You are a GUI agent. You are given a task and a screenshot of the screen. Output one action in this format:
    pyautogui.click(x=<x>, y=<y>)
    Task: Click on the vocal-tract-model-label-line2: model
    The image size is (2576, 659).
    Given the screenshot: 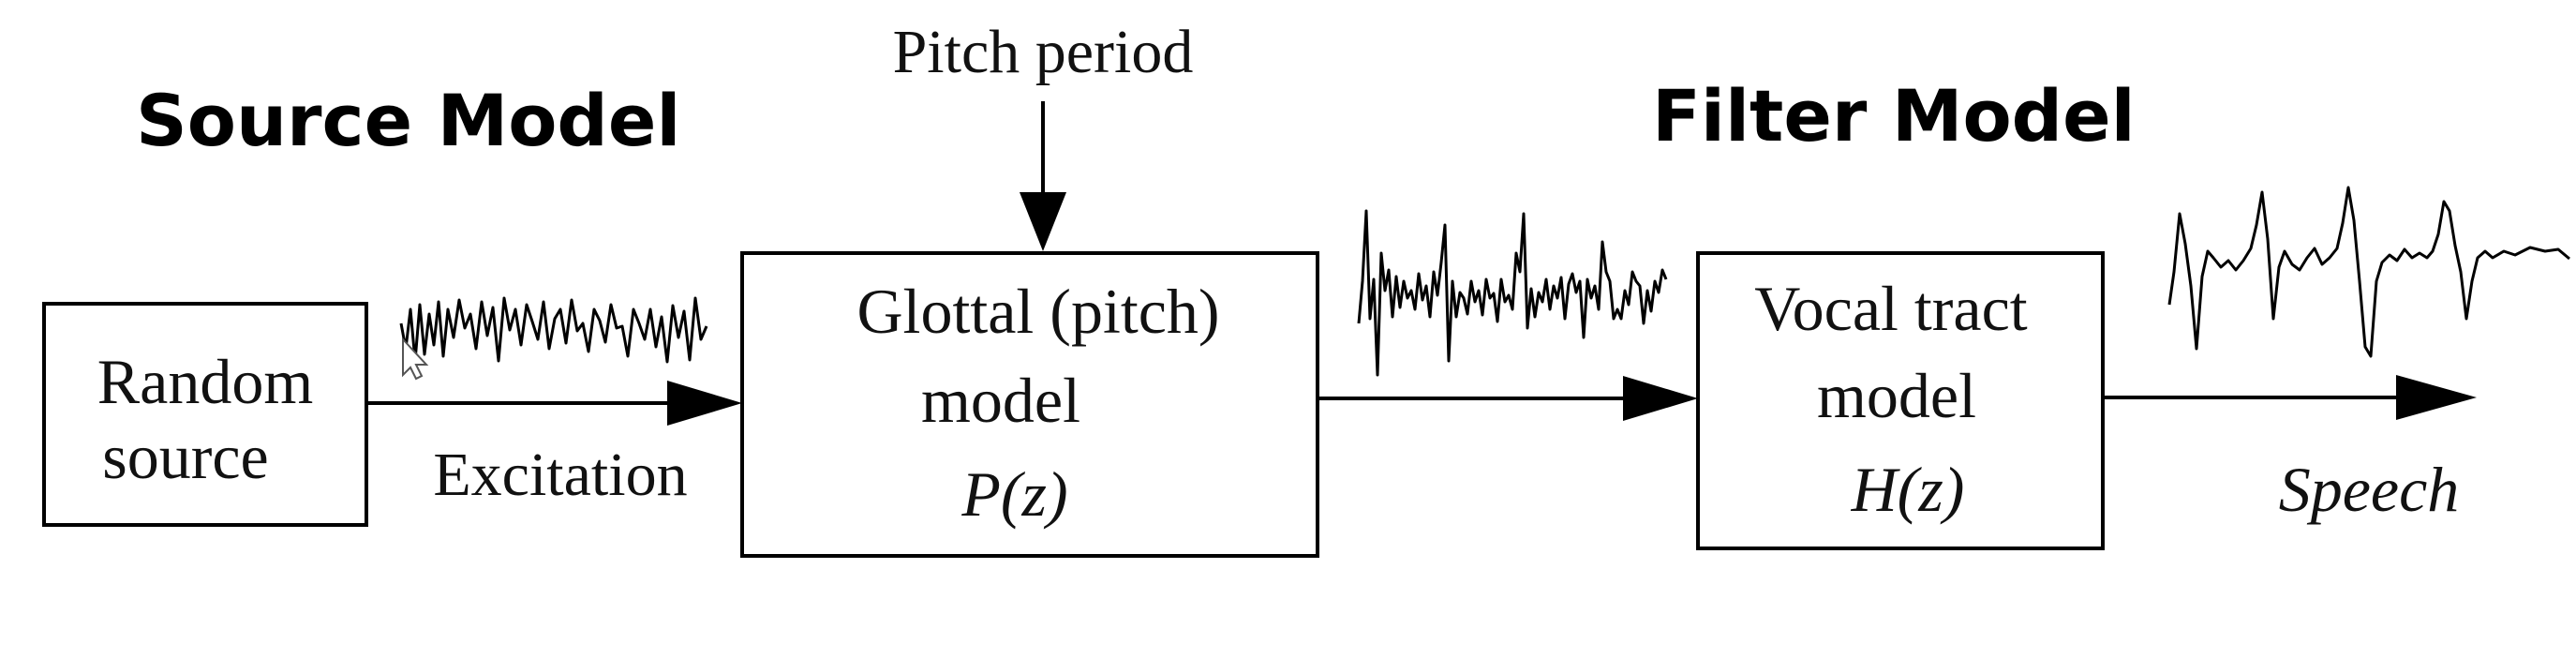 What is the action you would take?
    pyautogui.click(x=1896, y=395)
    